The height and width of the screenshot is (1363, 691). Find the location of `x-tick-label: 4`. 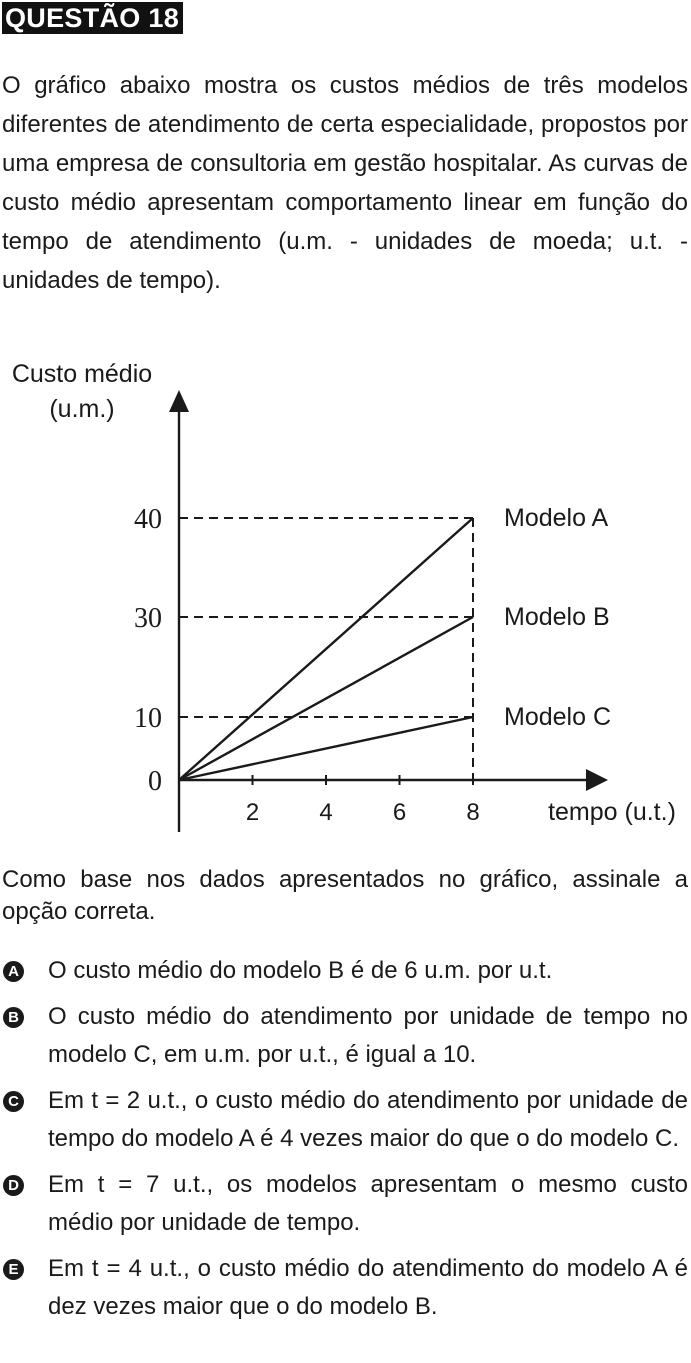

x-tick-label: 4 is located at coordinates (325, 812).